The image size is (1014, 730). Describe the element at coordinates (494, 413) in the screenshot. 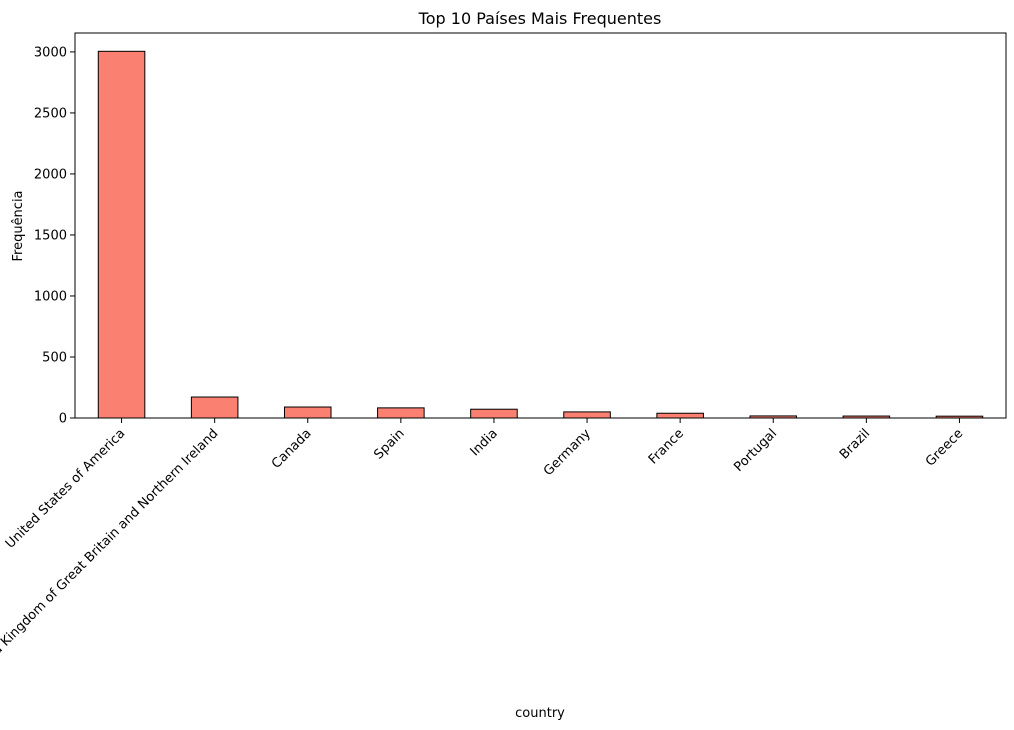

I see `bar-india` at that location.